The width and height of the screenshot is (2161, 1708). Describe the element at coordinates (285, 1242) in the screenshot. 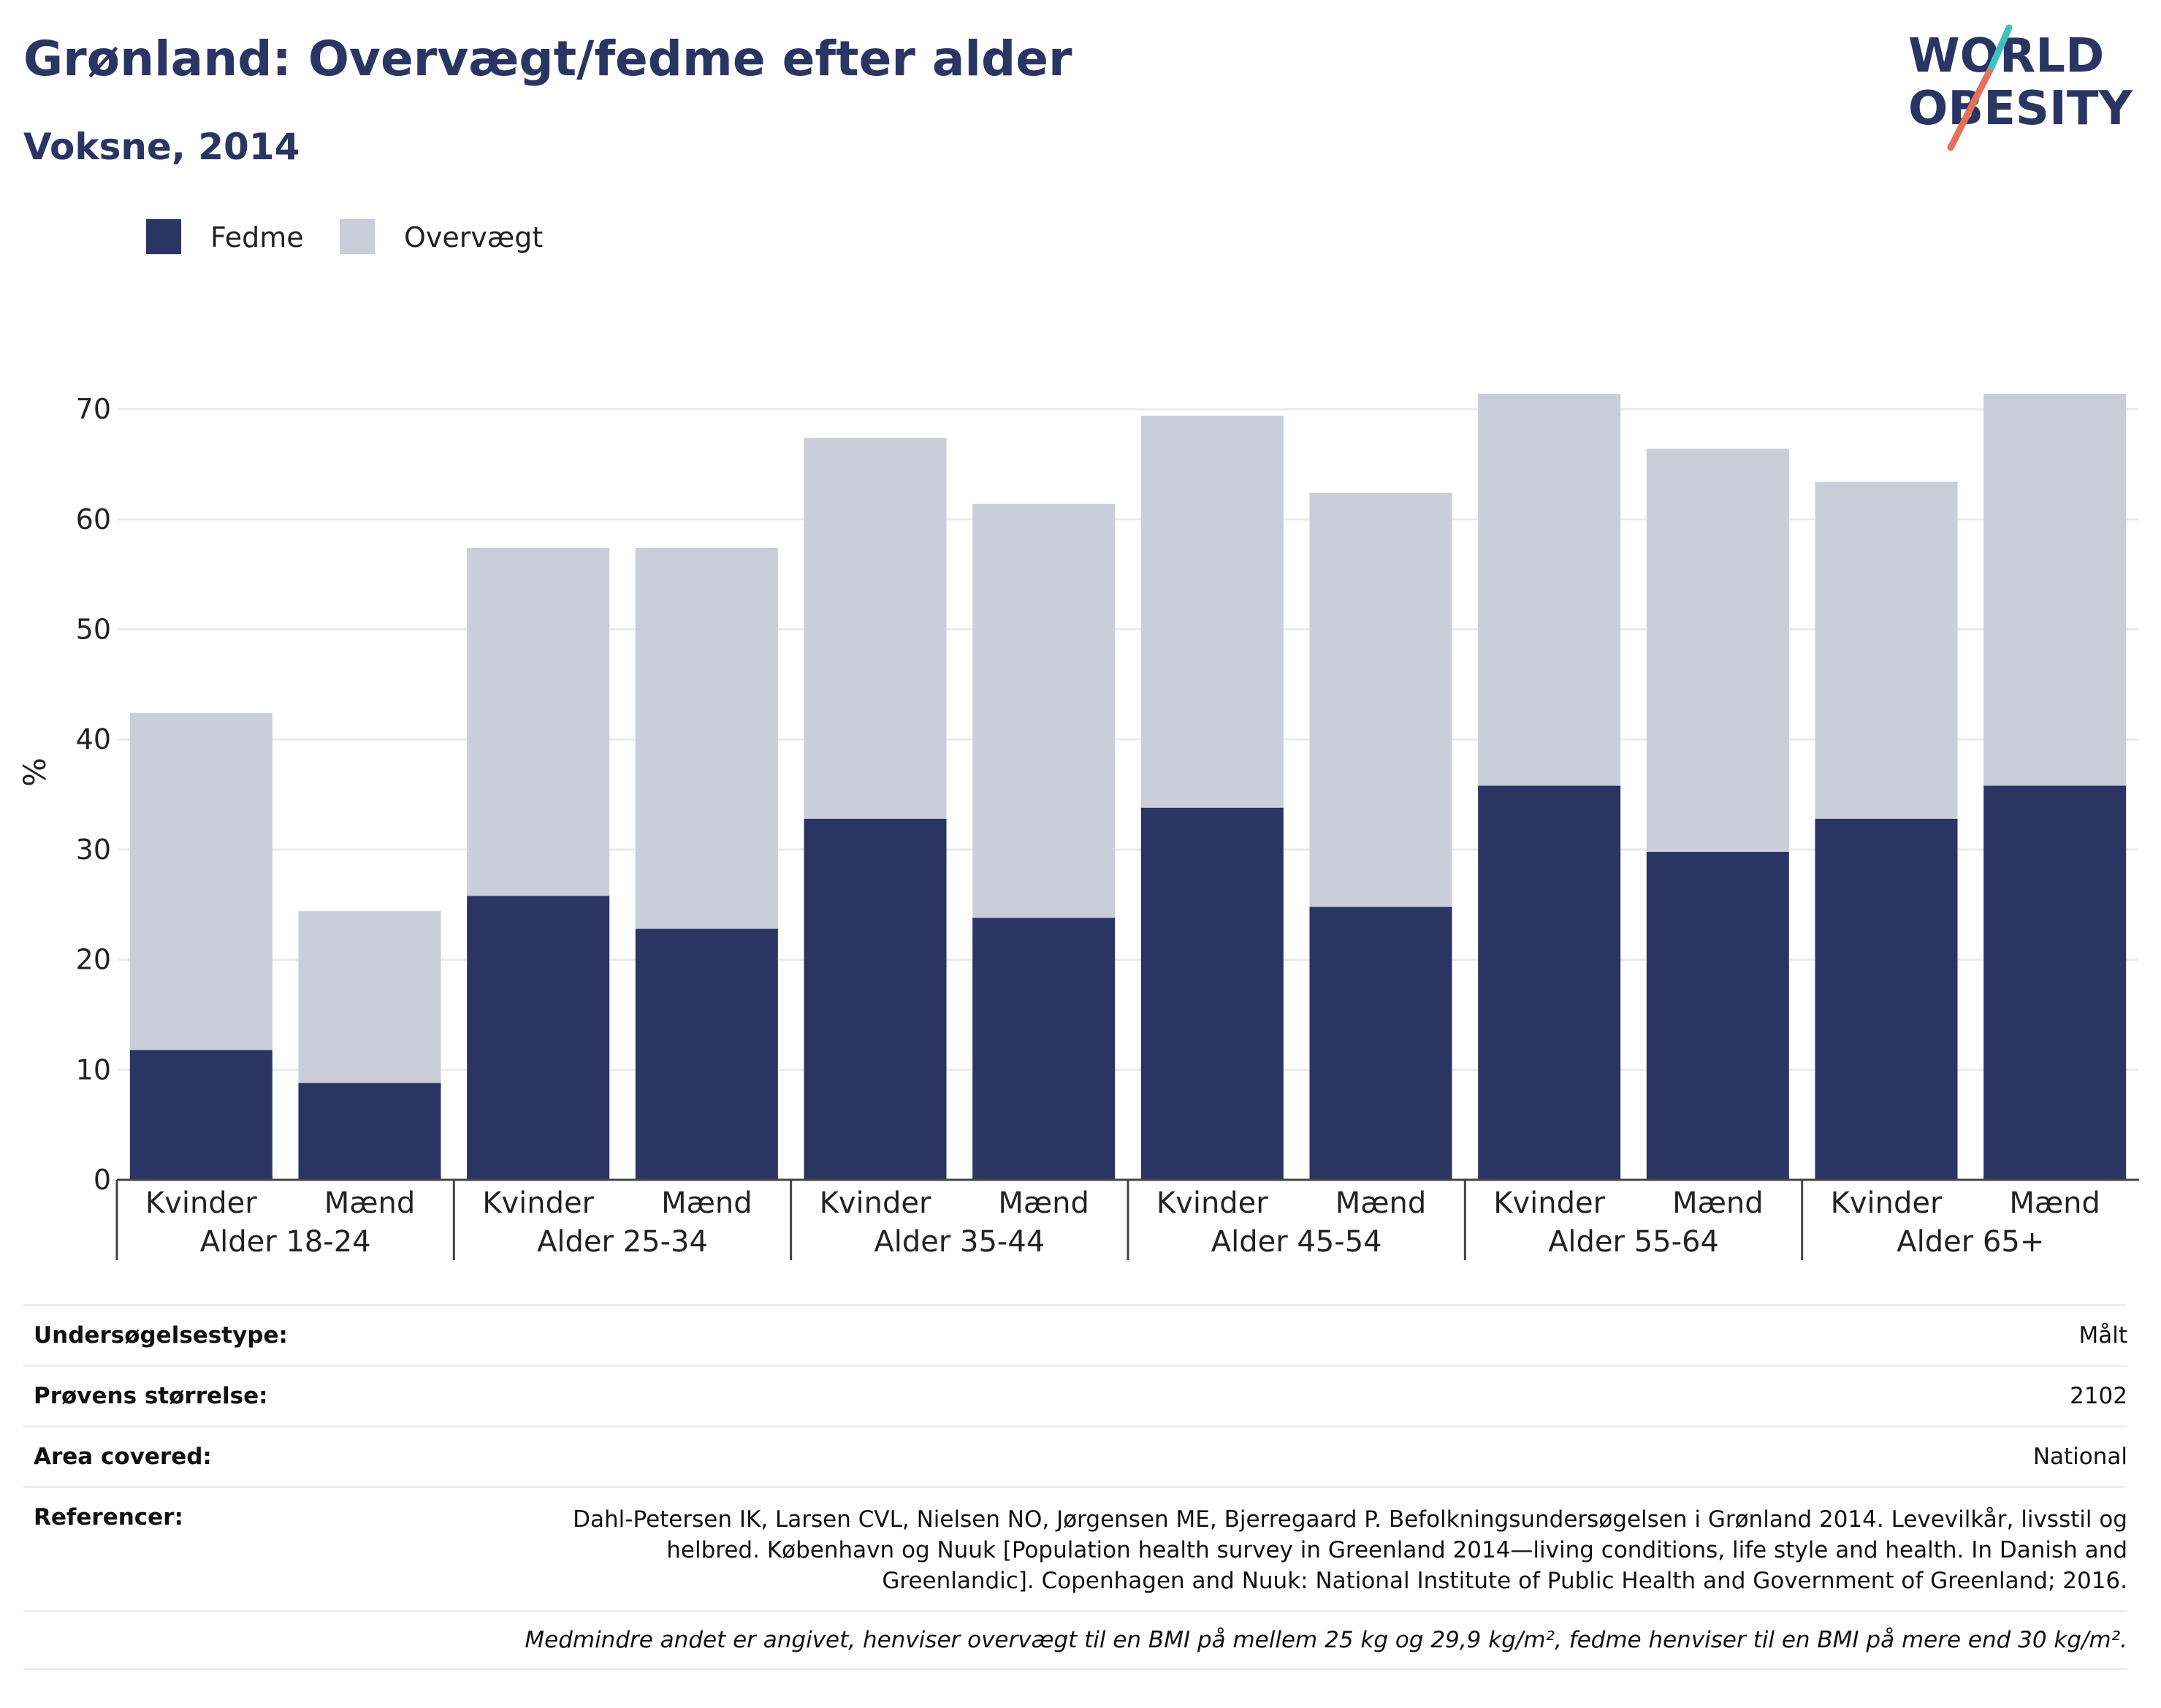

I see `x-group-label: Alder 18-24` at that location.